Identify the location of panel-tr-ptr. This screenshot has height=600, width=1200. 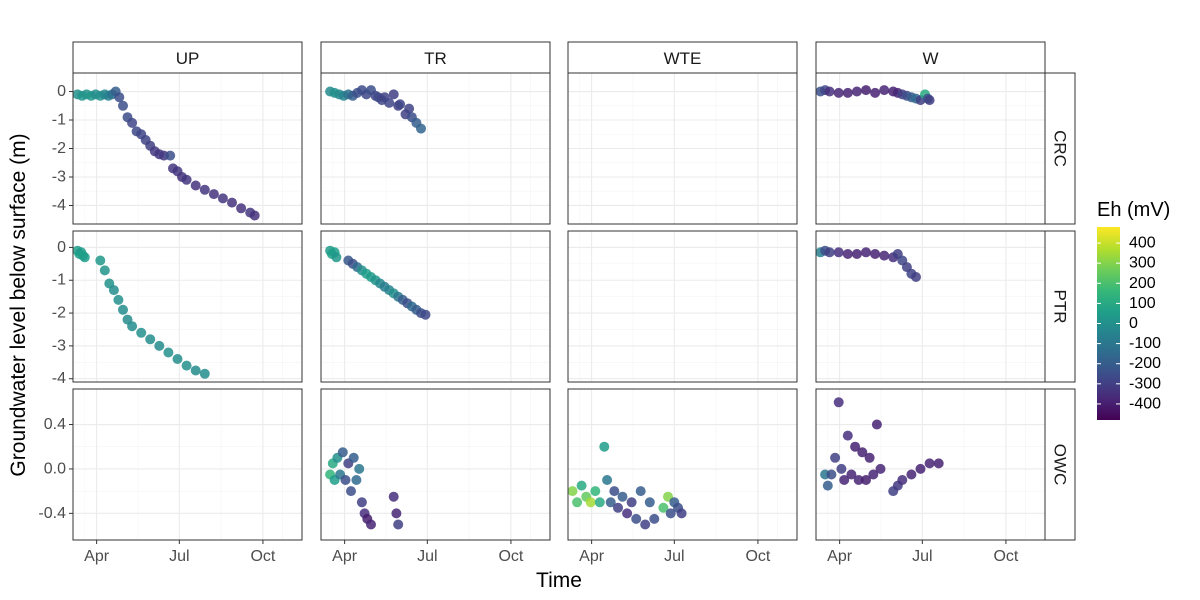
(435, 306).